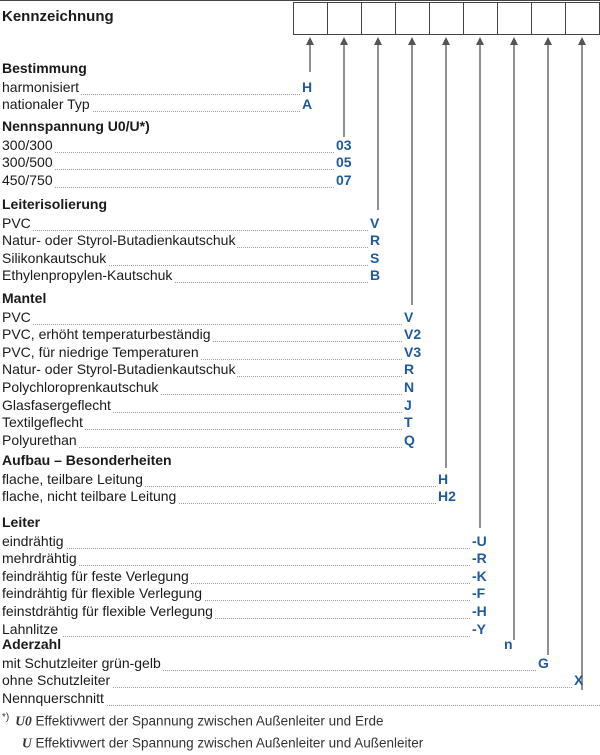  I want to click on item-code: V, so click(409, 316).